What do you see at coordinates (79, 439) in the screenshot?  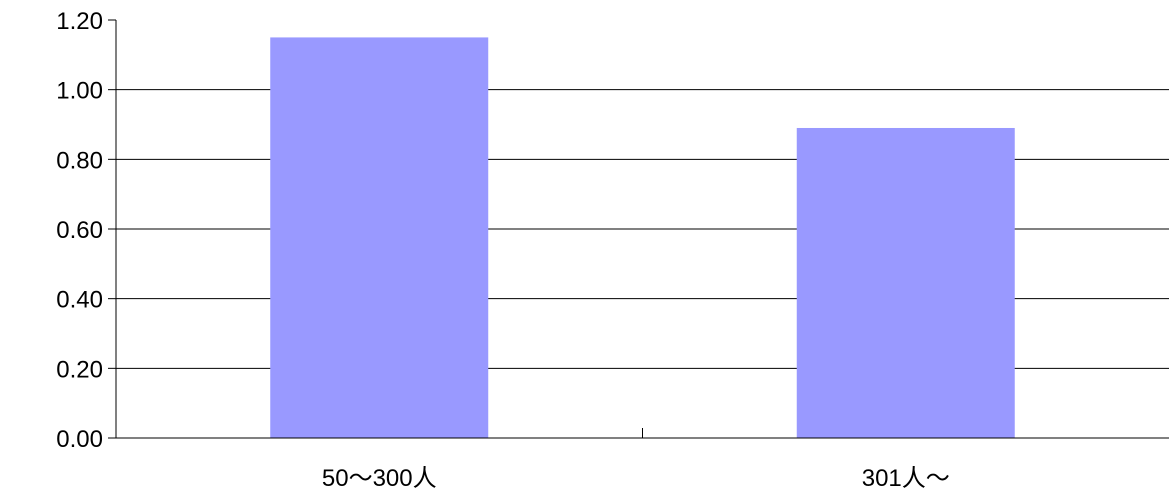 I see `y-tick-label: 0.00` at bounding box center [79, 439].